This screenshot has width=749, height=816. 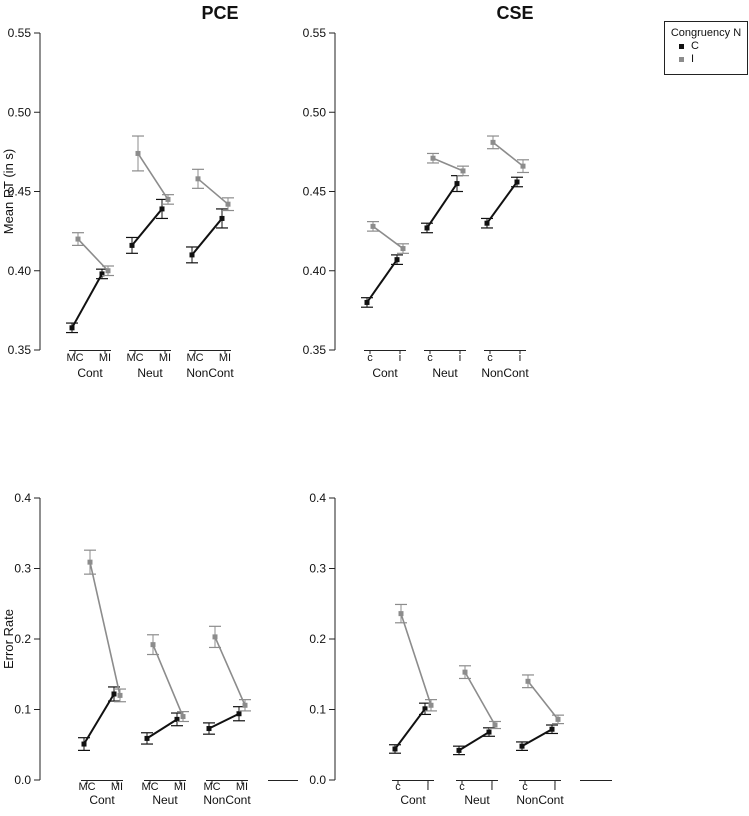 What do you see at coordinates (713, 46) in the screenshot?
I see `legend-item-c: C` at bounding box center [713, 46].